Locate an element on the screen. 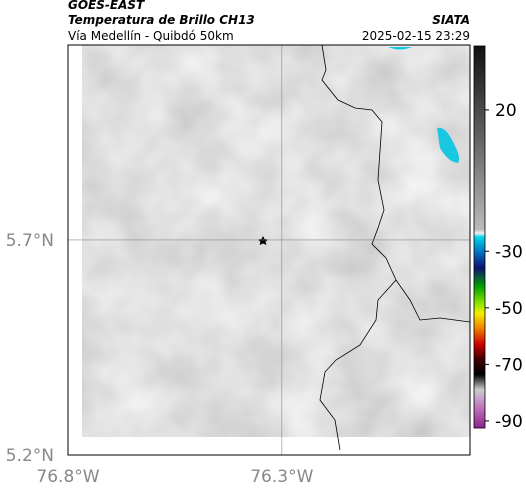  title: GOES-EAST is located at coordinates (106, 6).